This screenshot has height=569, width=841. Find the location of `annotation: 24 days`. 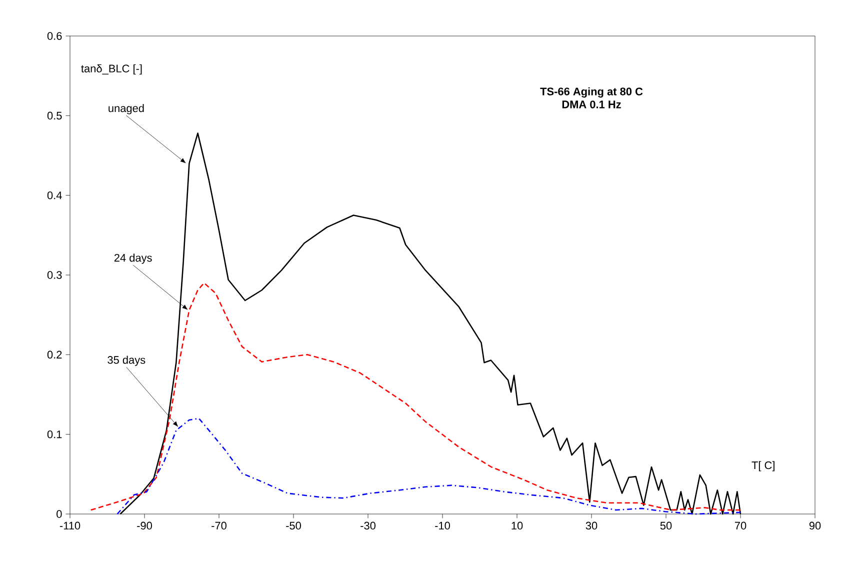

annotation: 24 days is located at coordinates (133, 259).